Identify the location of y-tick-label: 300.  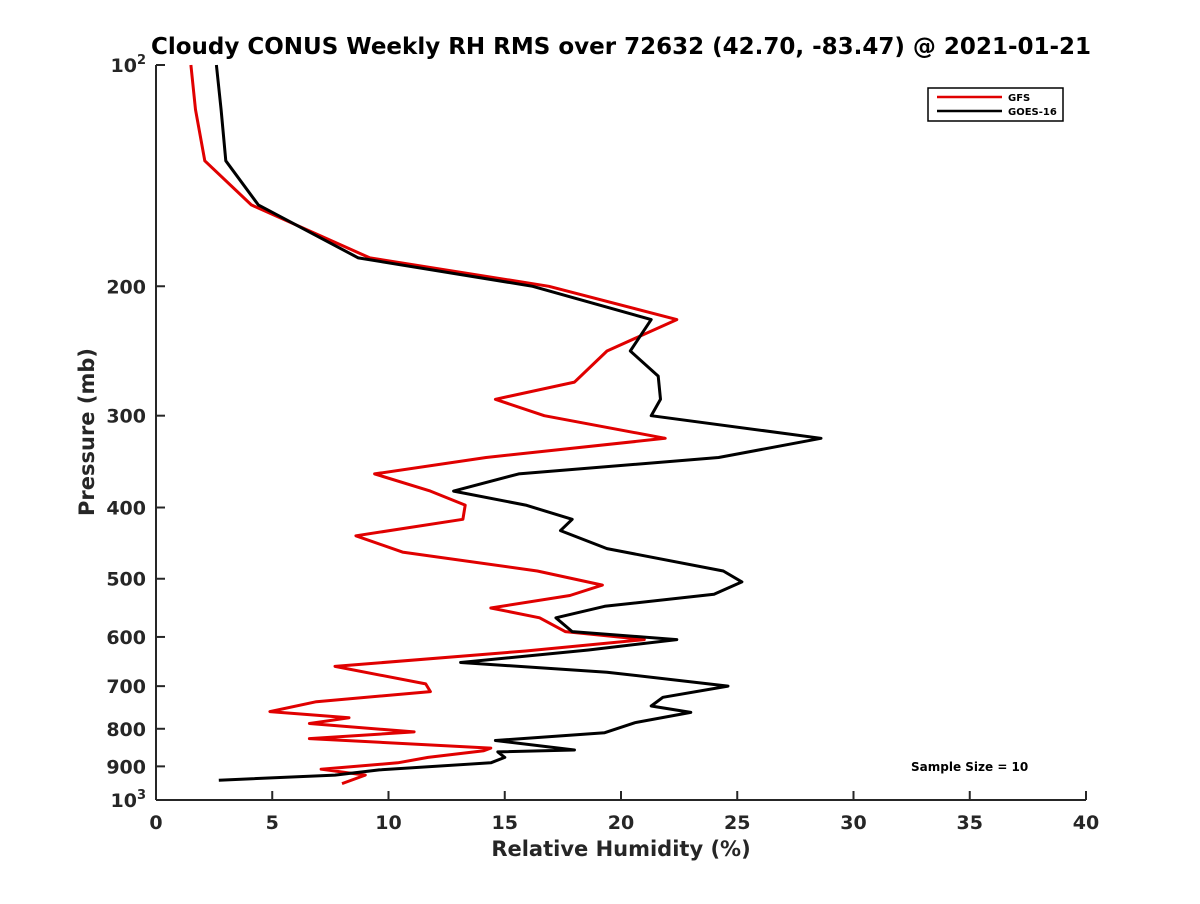
(126, 417).